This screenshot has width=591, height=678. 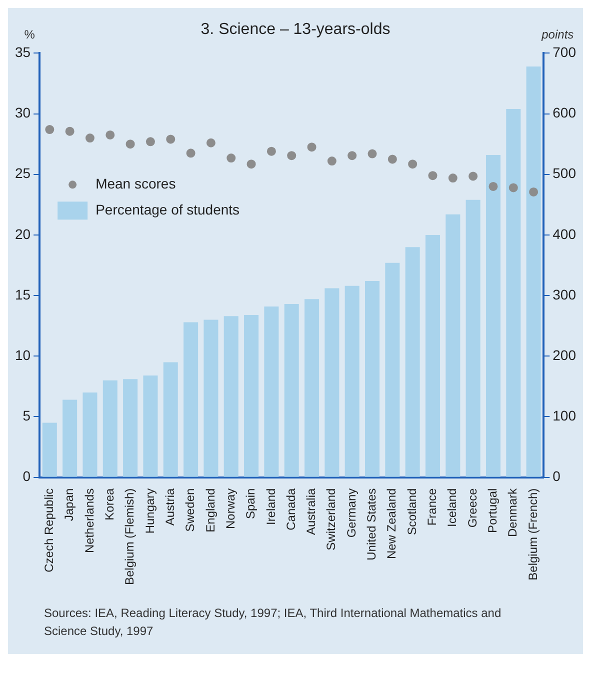 I want to click on y2-axis-title: points, so click(x=557, y=35).